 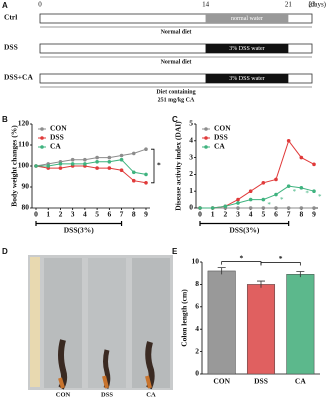 I want to click on y-tick-label: 120, so click(x=24, y=123).